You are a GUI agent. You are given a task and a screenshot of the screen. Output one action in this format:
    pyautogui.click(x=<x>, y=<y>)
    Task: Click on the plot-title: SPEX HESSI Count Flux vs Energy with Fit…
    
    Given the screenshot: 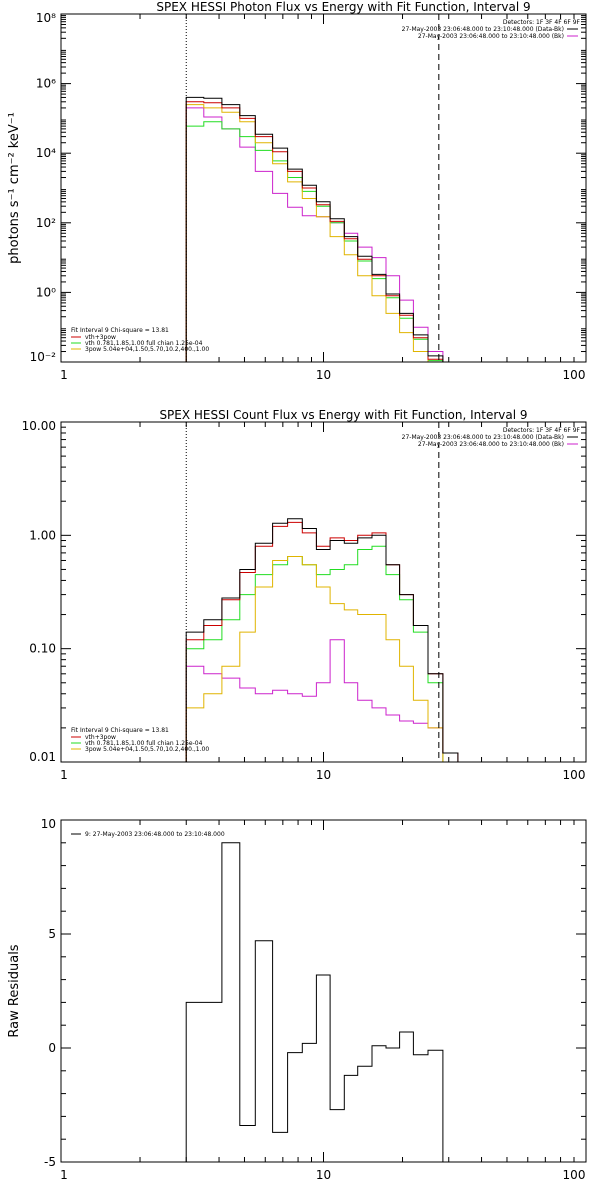 What is the action you would take?
    pyautogui.click(x=343, y=415)
    